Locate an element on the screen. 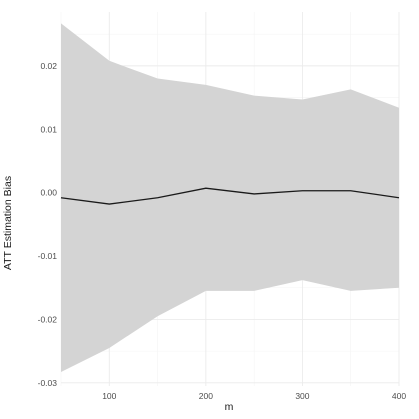  x-tick-label: 400 is located at coordinates (399, 396).